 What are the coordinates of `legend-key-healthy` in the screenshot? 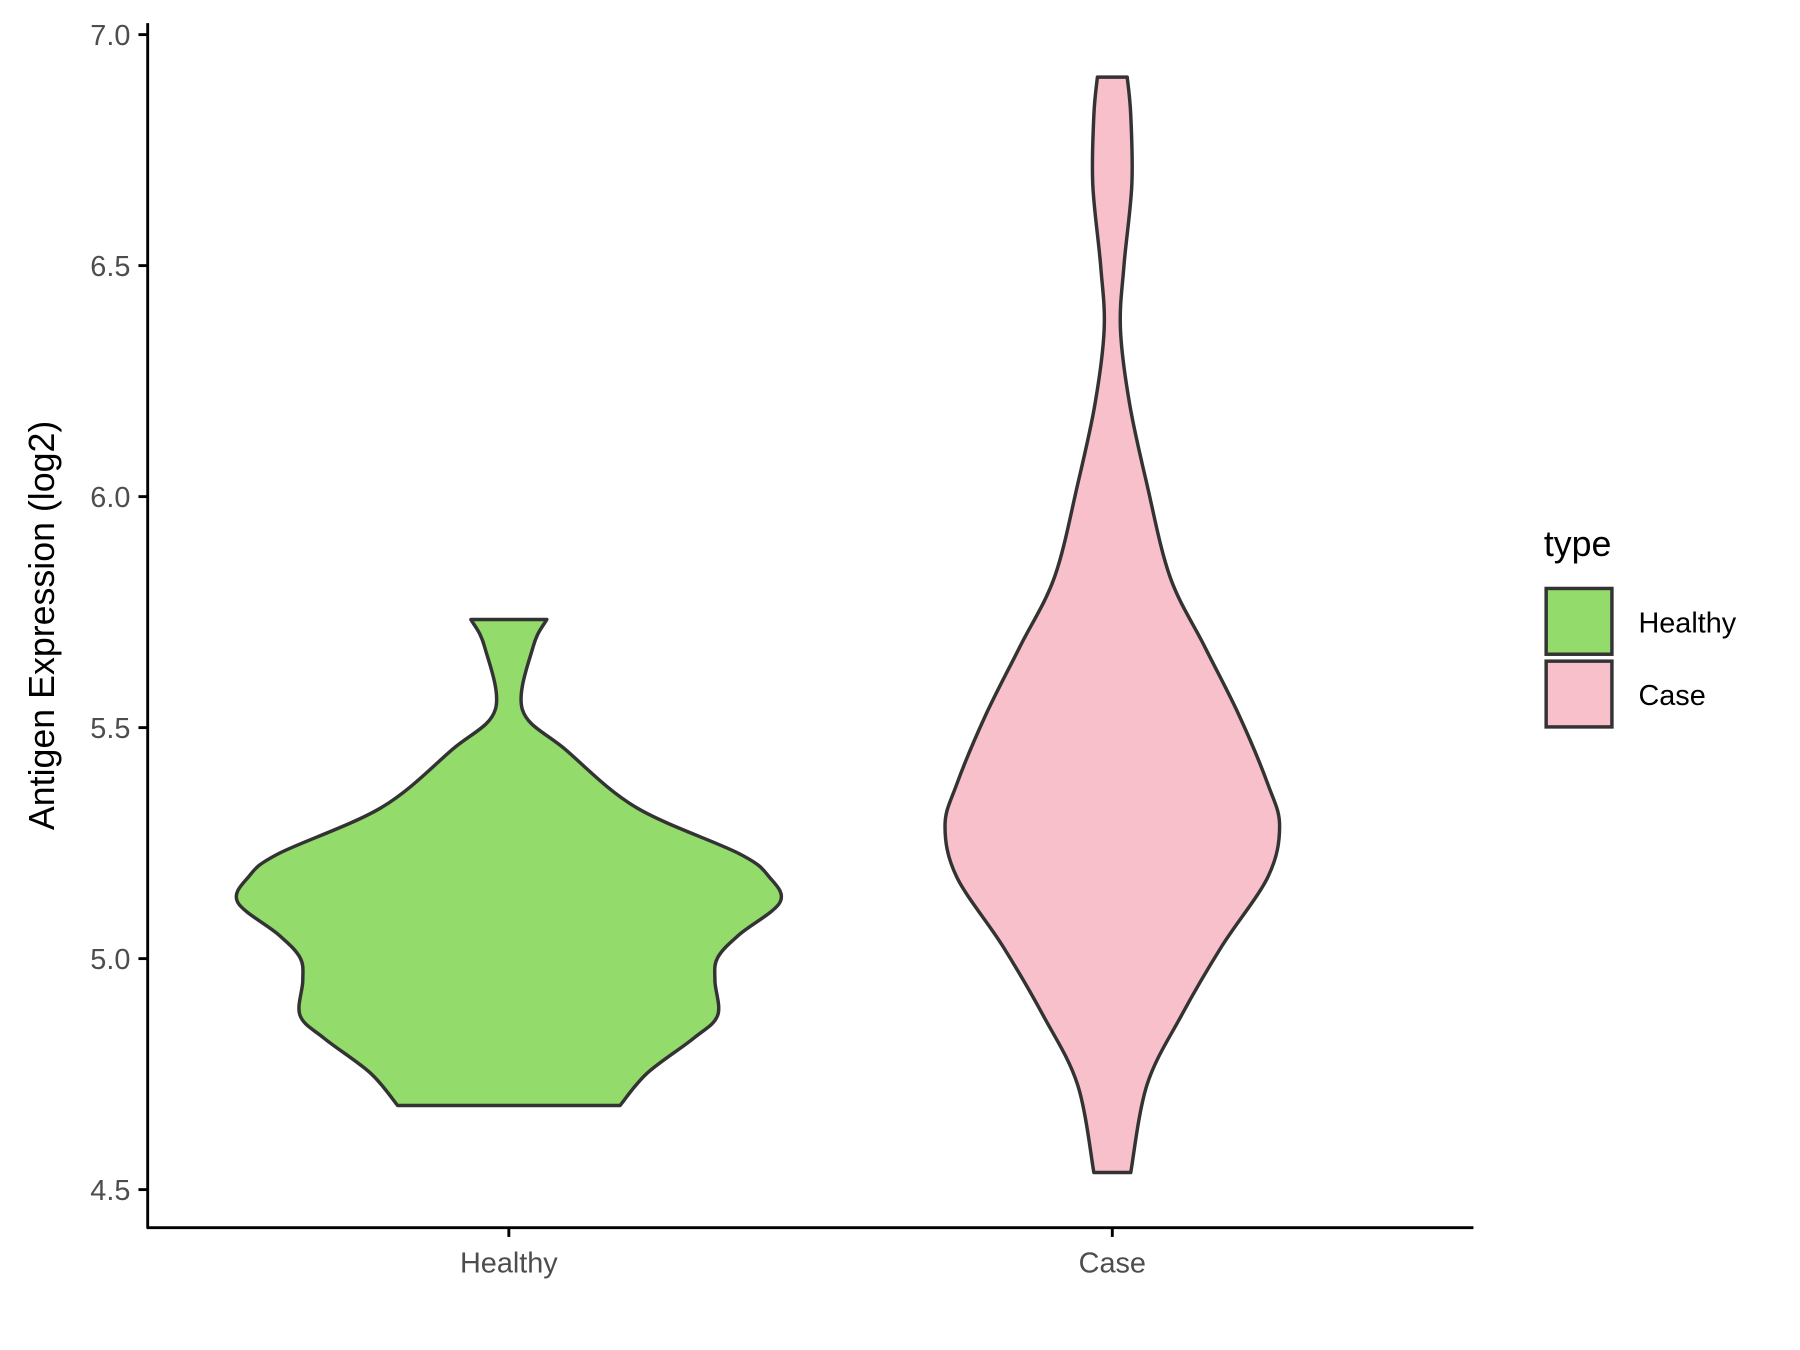 It's located at (1579, 621).